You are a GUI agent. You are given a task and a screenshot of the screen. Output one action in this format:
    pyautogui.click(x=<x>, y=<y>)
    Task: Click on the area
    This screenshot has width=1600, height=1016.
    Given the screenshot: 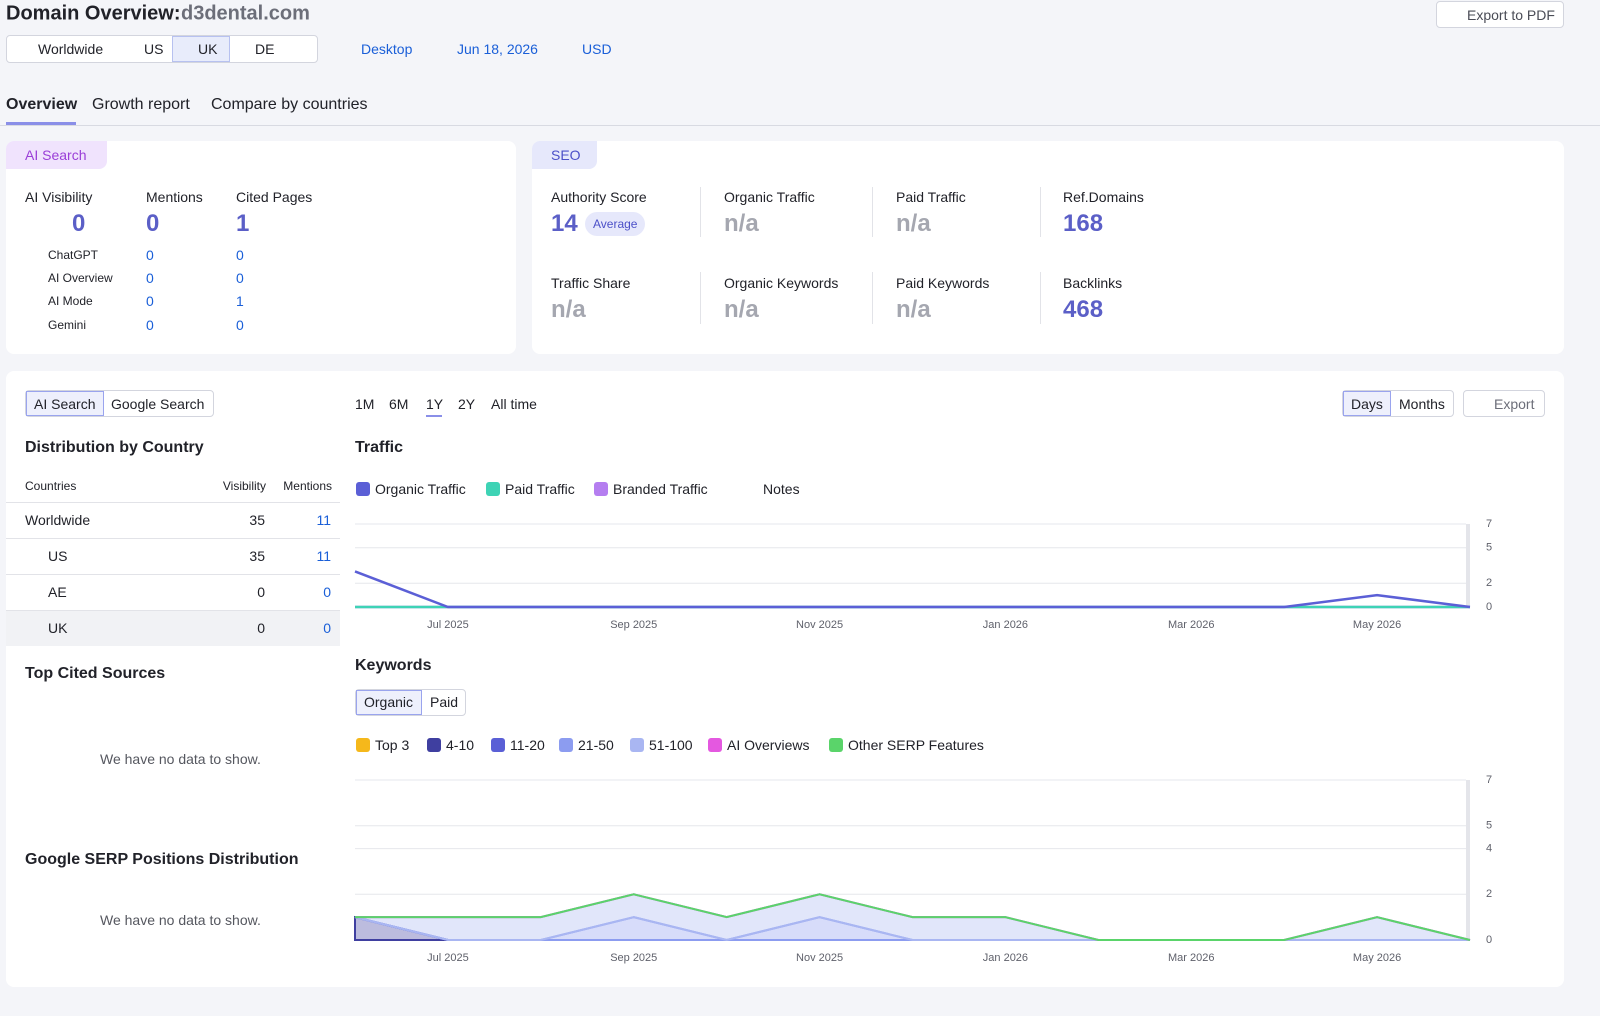 What is the action you would take?
    pyautogui.click(x=913, y=917)
    